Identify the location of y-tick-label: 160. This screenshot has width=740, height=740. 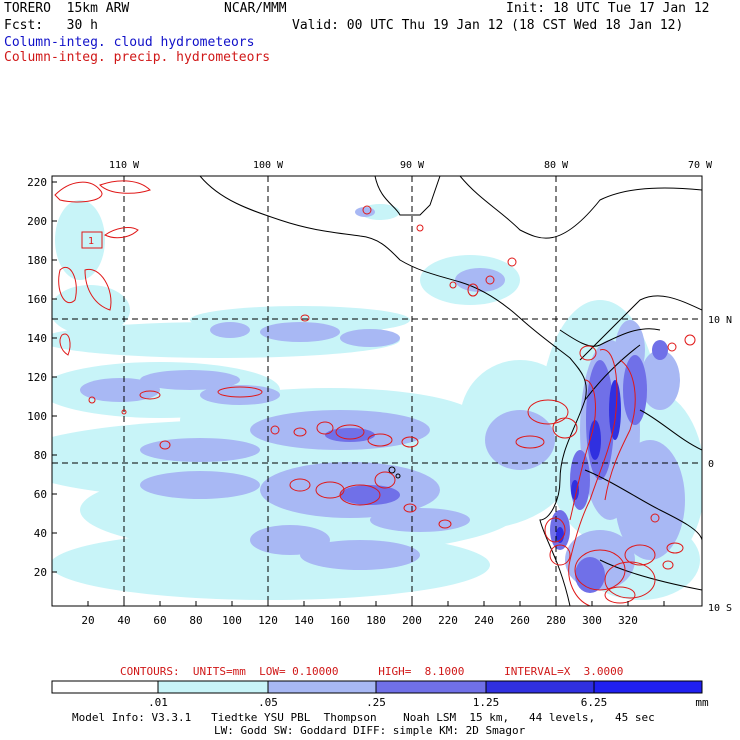
(37, 299).